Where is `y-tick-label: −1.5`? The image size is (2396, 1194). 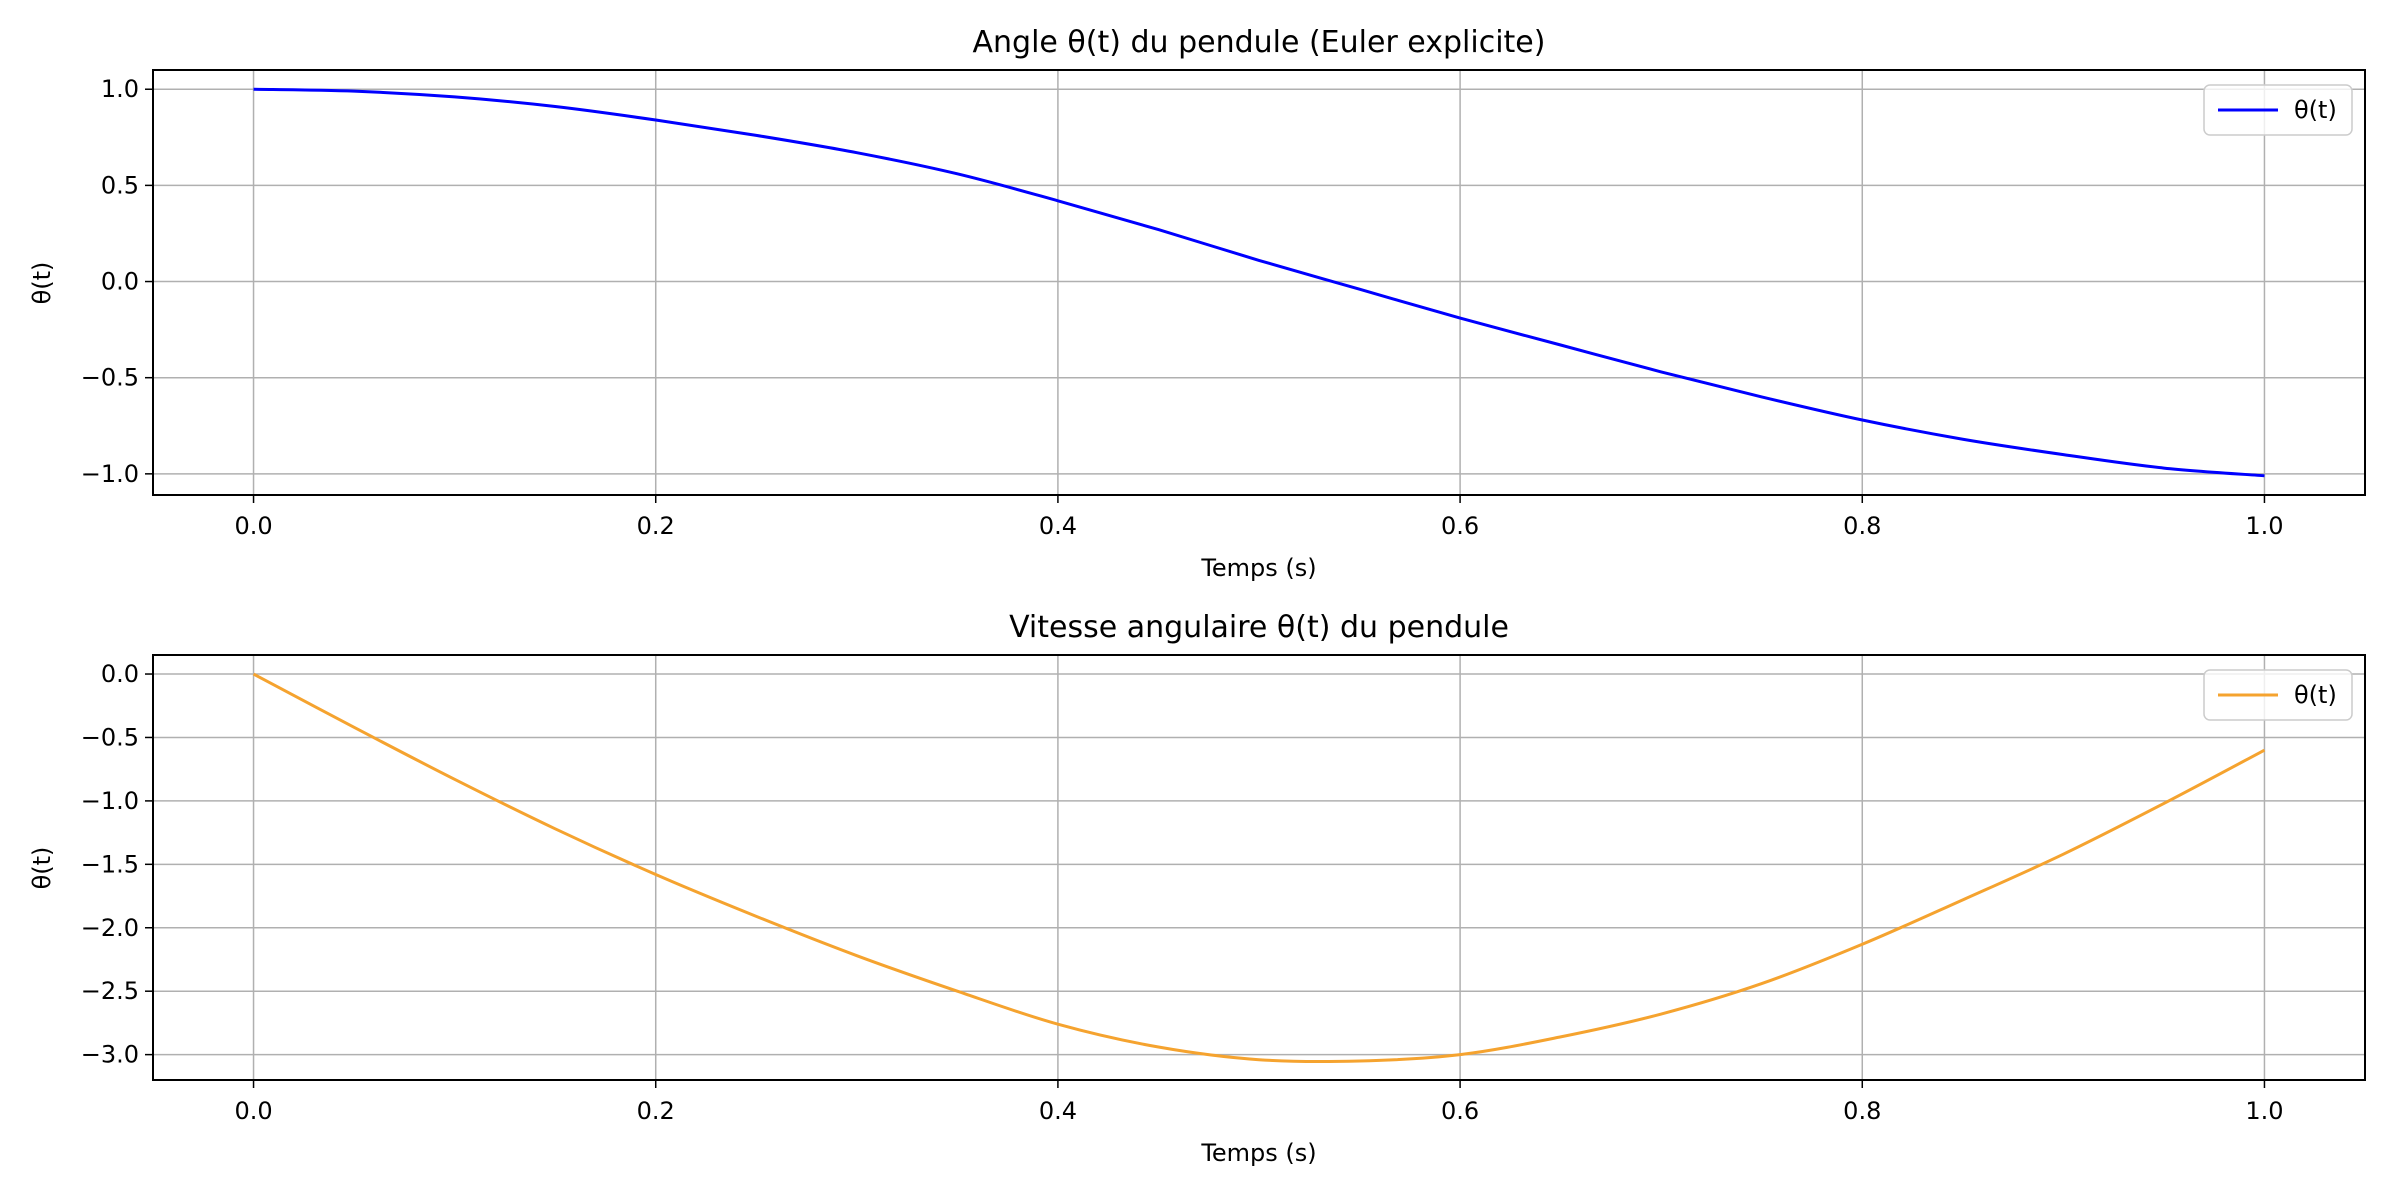
y-tick-label: −1.5 is located at coordinates (110, 864).